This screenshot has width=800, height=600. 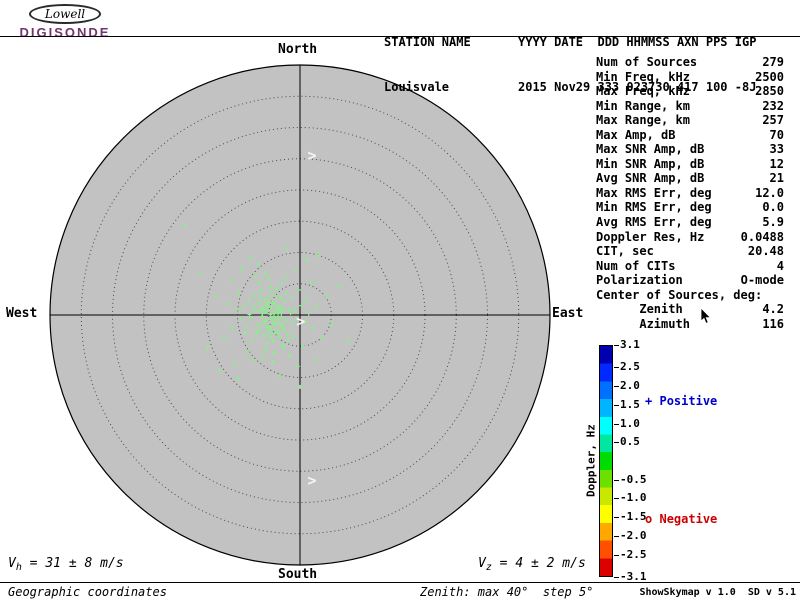 I want to click on stat-value: 33, so click(x=776, y=149).